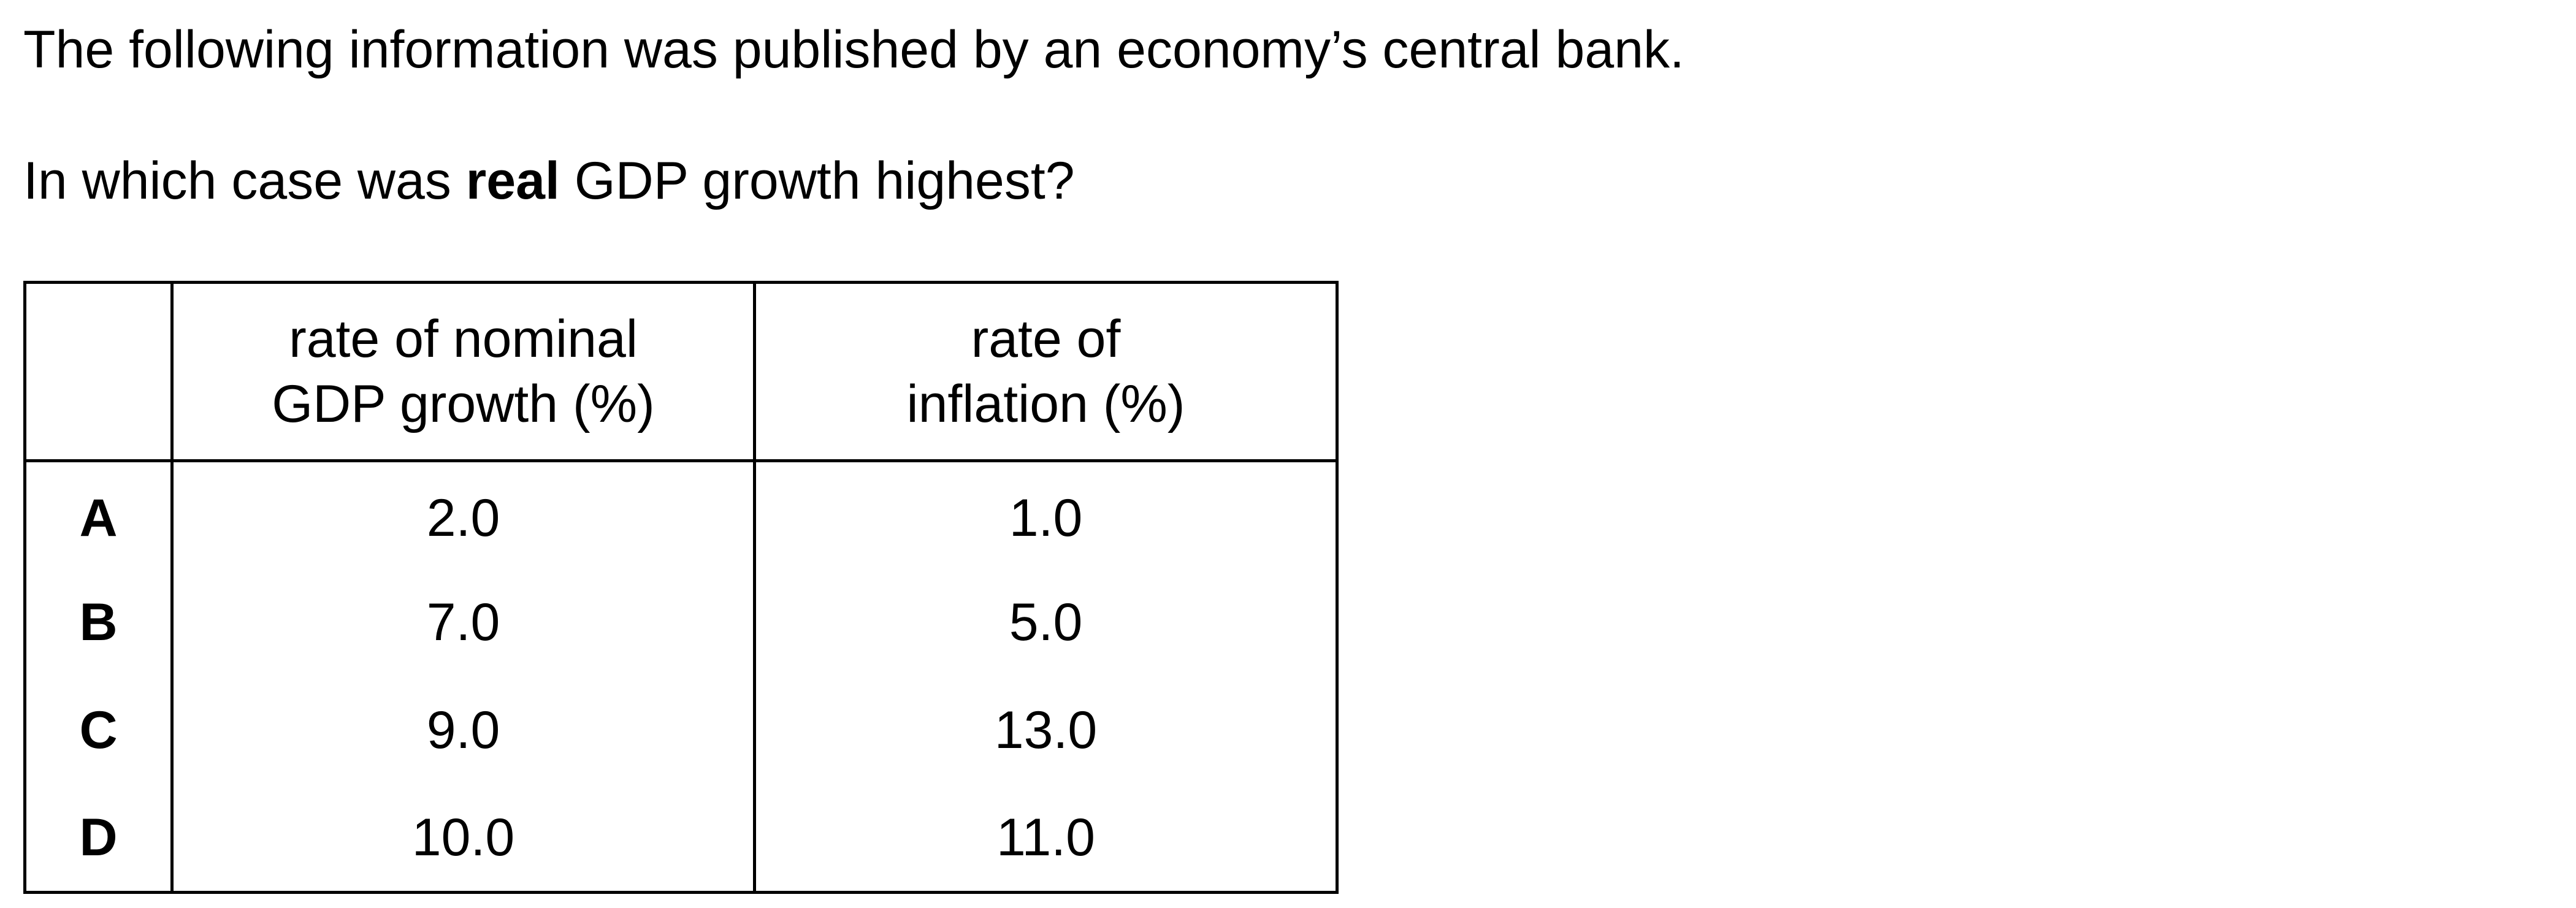  Describe the element at coordinates (462, 838) in the screenshot. I see `nominal-gdp-growth-cell: 10.0` at that location.